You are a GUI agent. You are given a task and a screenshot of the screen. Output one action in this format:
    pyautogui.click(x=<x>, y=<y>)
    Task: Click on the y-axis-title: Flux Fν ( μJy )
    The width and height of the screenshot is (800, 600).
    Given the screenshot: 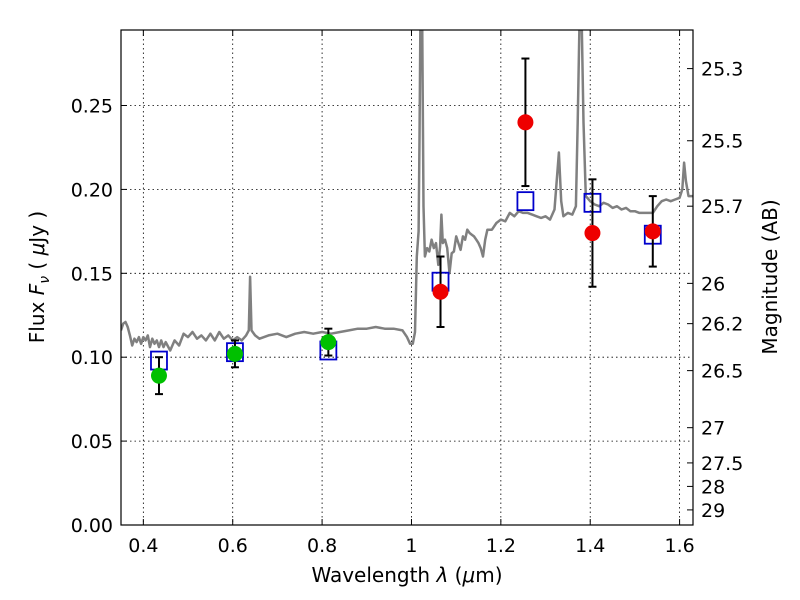 What is the action you would take?
    pyautogui.click(x=39, y=277)
    